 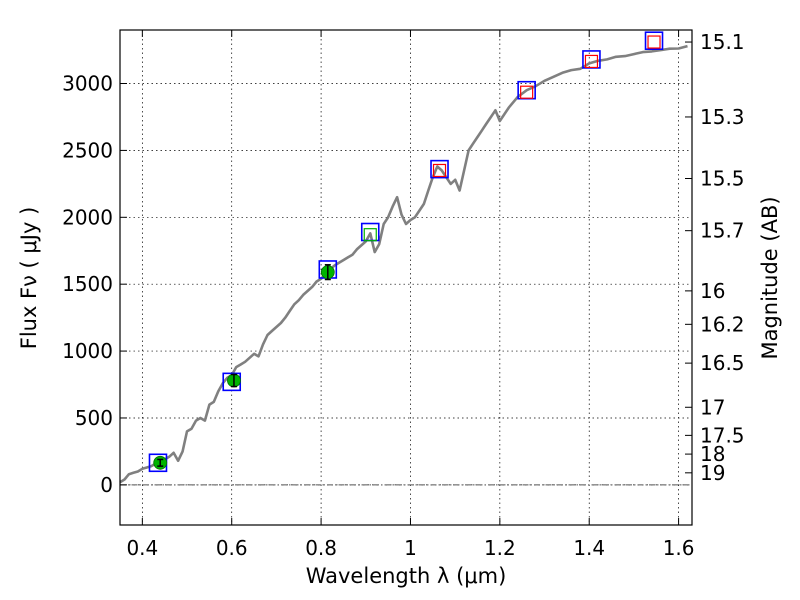 What do you see at coordinates (722, 42) in the screenshot?
I see `y2-tick-label: 15.1` at bounding box center [722, 42].